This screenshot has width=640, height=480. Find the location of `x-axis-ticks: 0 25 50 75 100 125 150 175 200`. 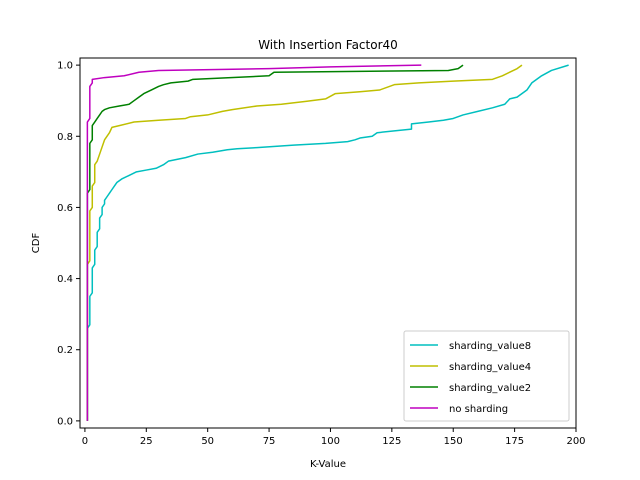

x-axis-ticks: 0 25 50 75 100 125 150 175 200 is located at coordinates (334, 437).